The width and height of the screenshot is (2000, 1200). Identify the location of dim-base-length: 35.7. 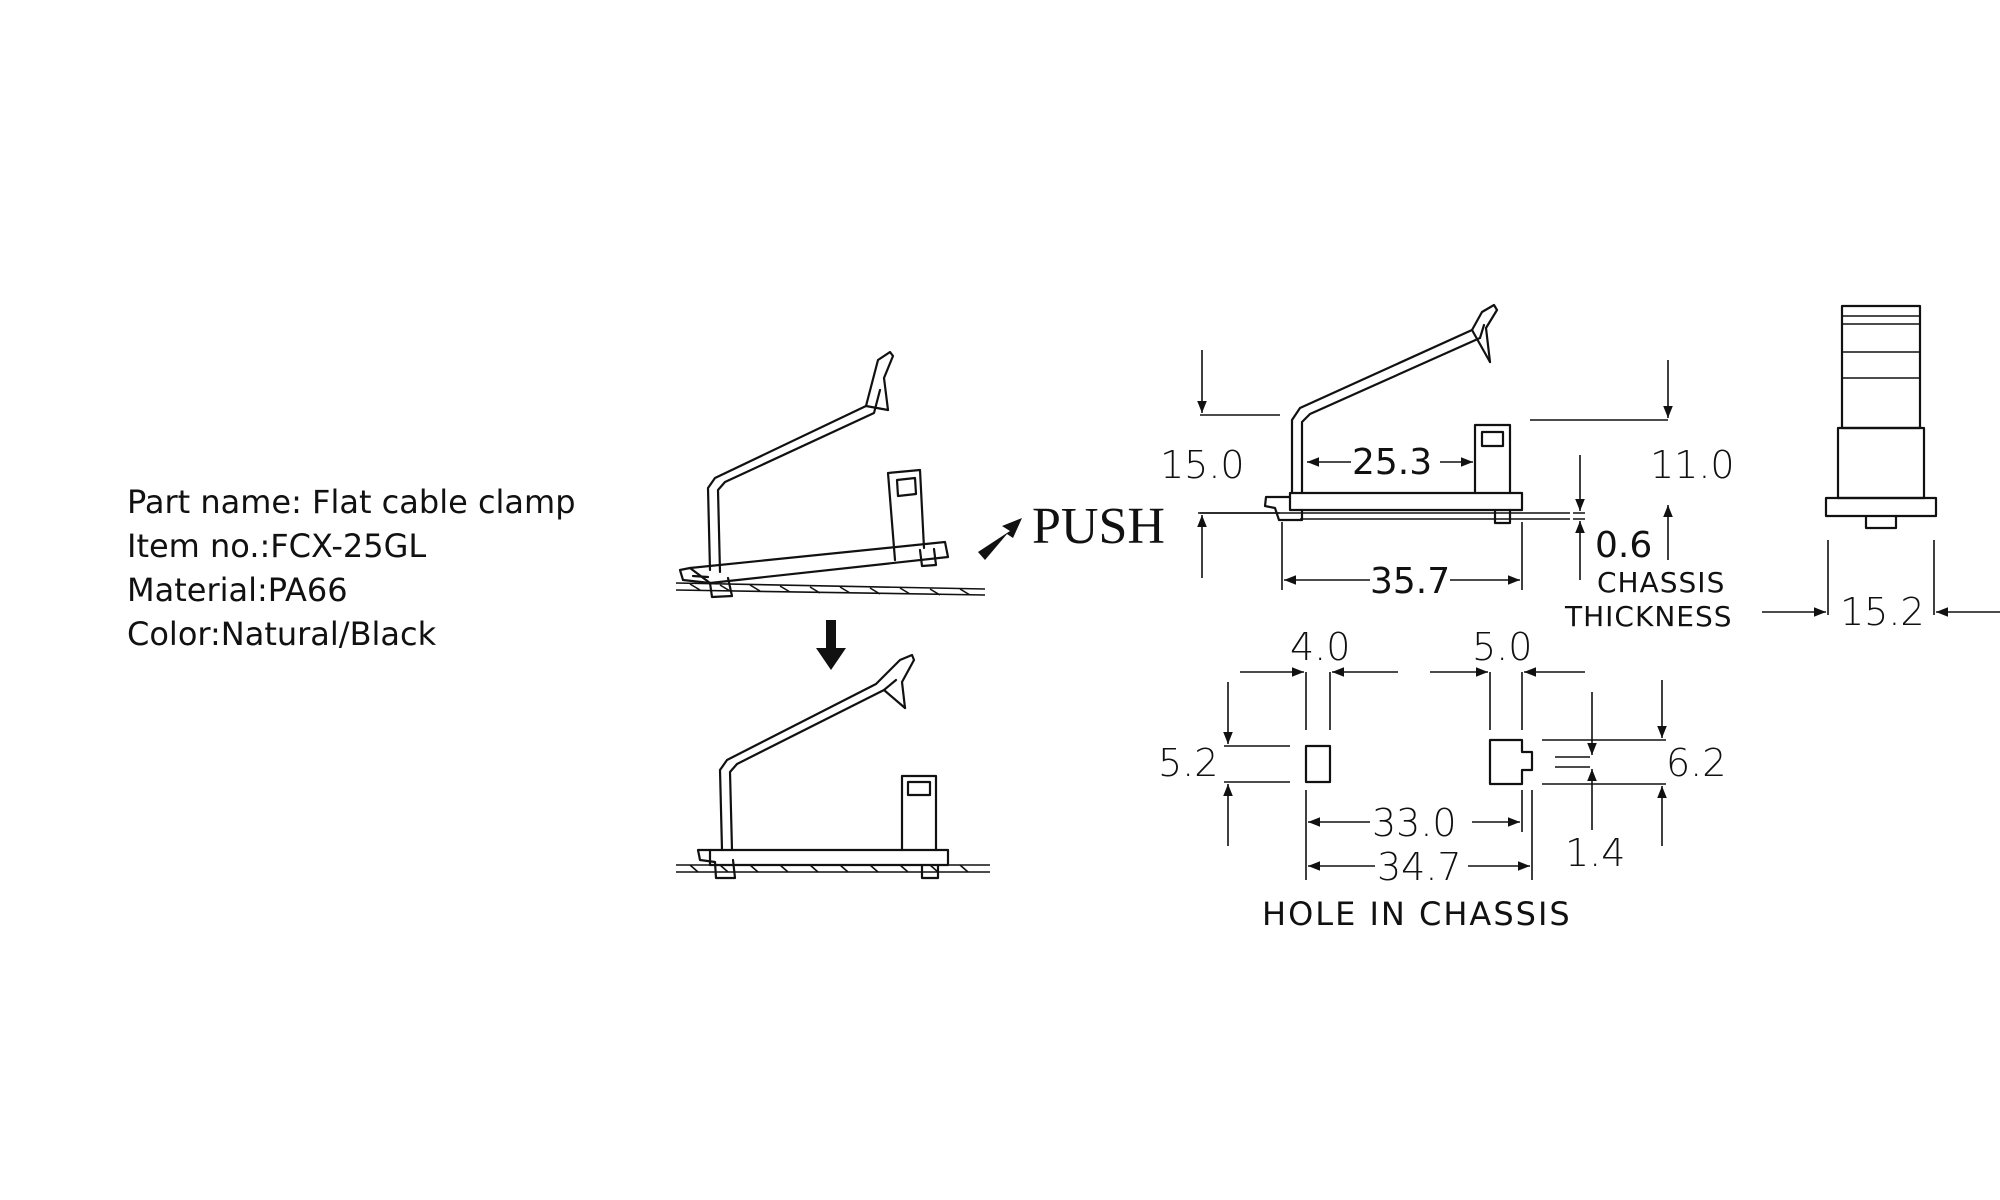
(1402, 562).